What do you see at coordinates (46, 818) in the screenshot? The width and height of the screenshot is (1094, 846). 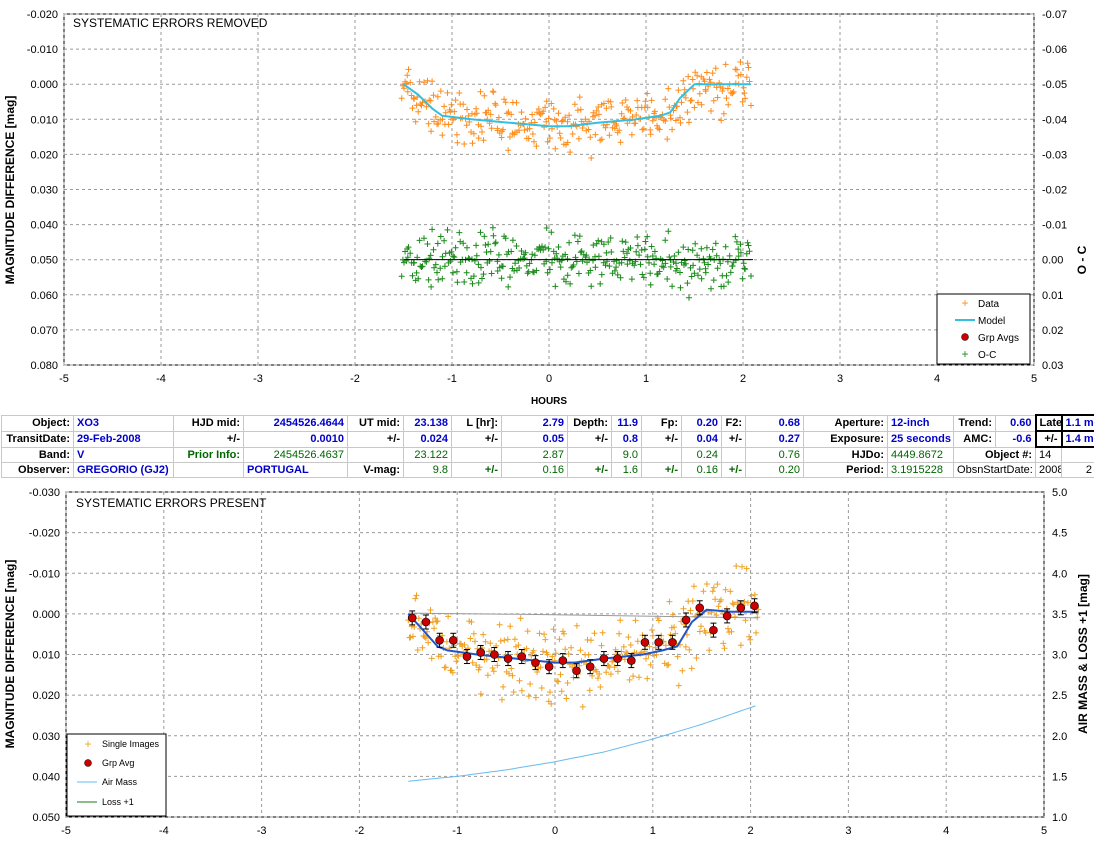 I see `y-tick-label: 0.050` at bounding box center [46, 818].